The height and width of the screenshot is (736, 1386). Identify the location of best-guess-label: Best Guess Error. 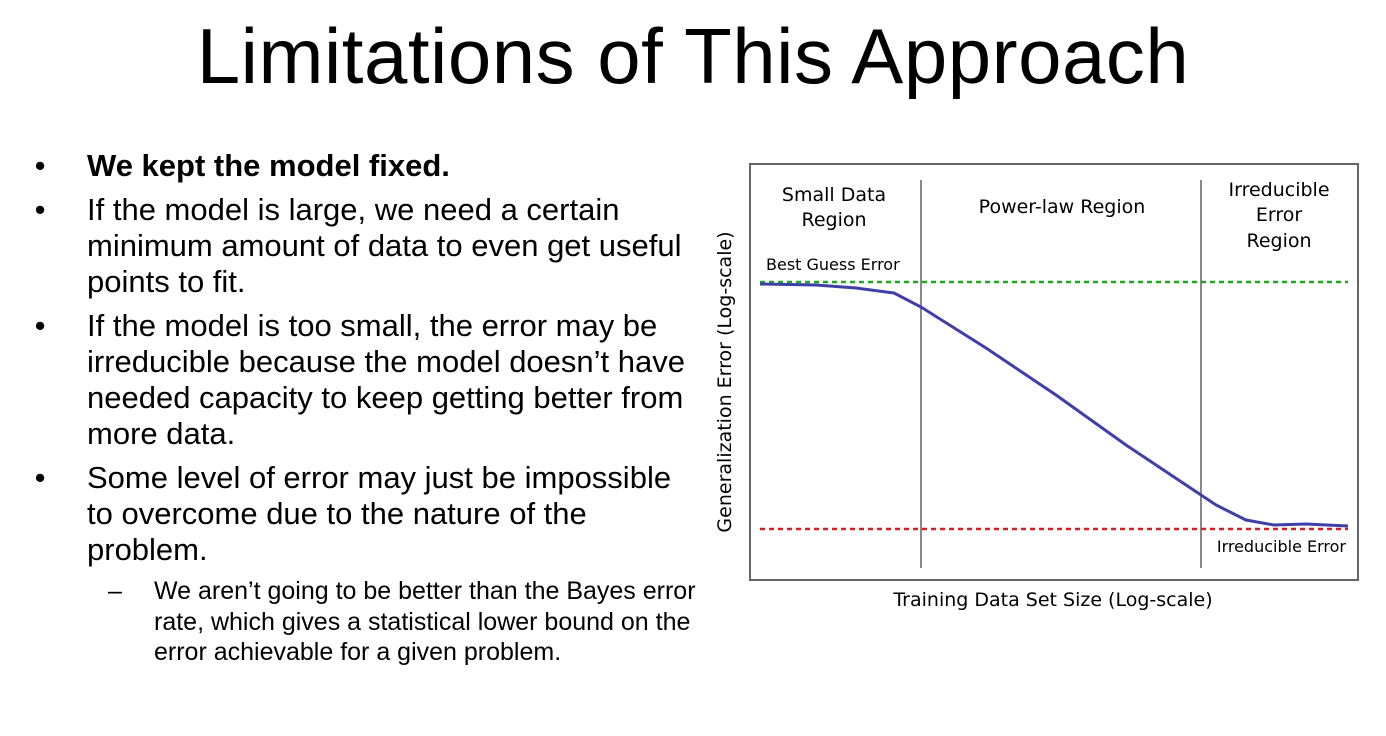
(833, 264).